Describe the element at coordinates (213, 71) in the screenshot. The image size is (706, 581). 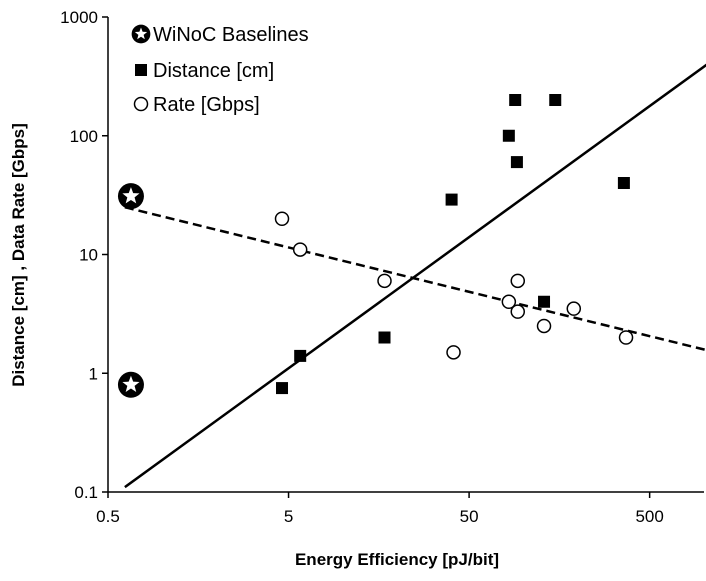
I see `legend-label: Distance [cm]` at that location.